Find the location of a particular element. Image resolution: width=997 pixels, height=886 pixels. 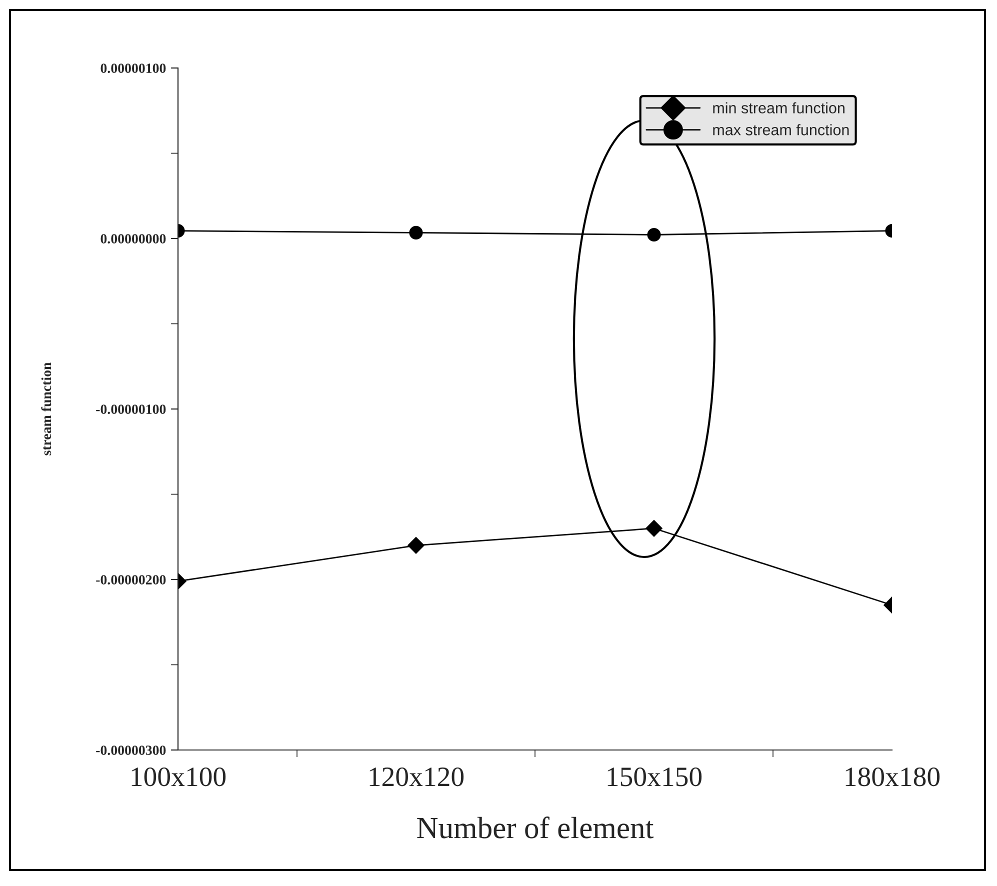

y-tick-label: -0.00000100 is located at coordinates (131, 409).